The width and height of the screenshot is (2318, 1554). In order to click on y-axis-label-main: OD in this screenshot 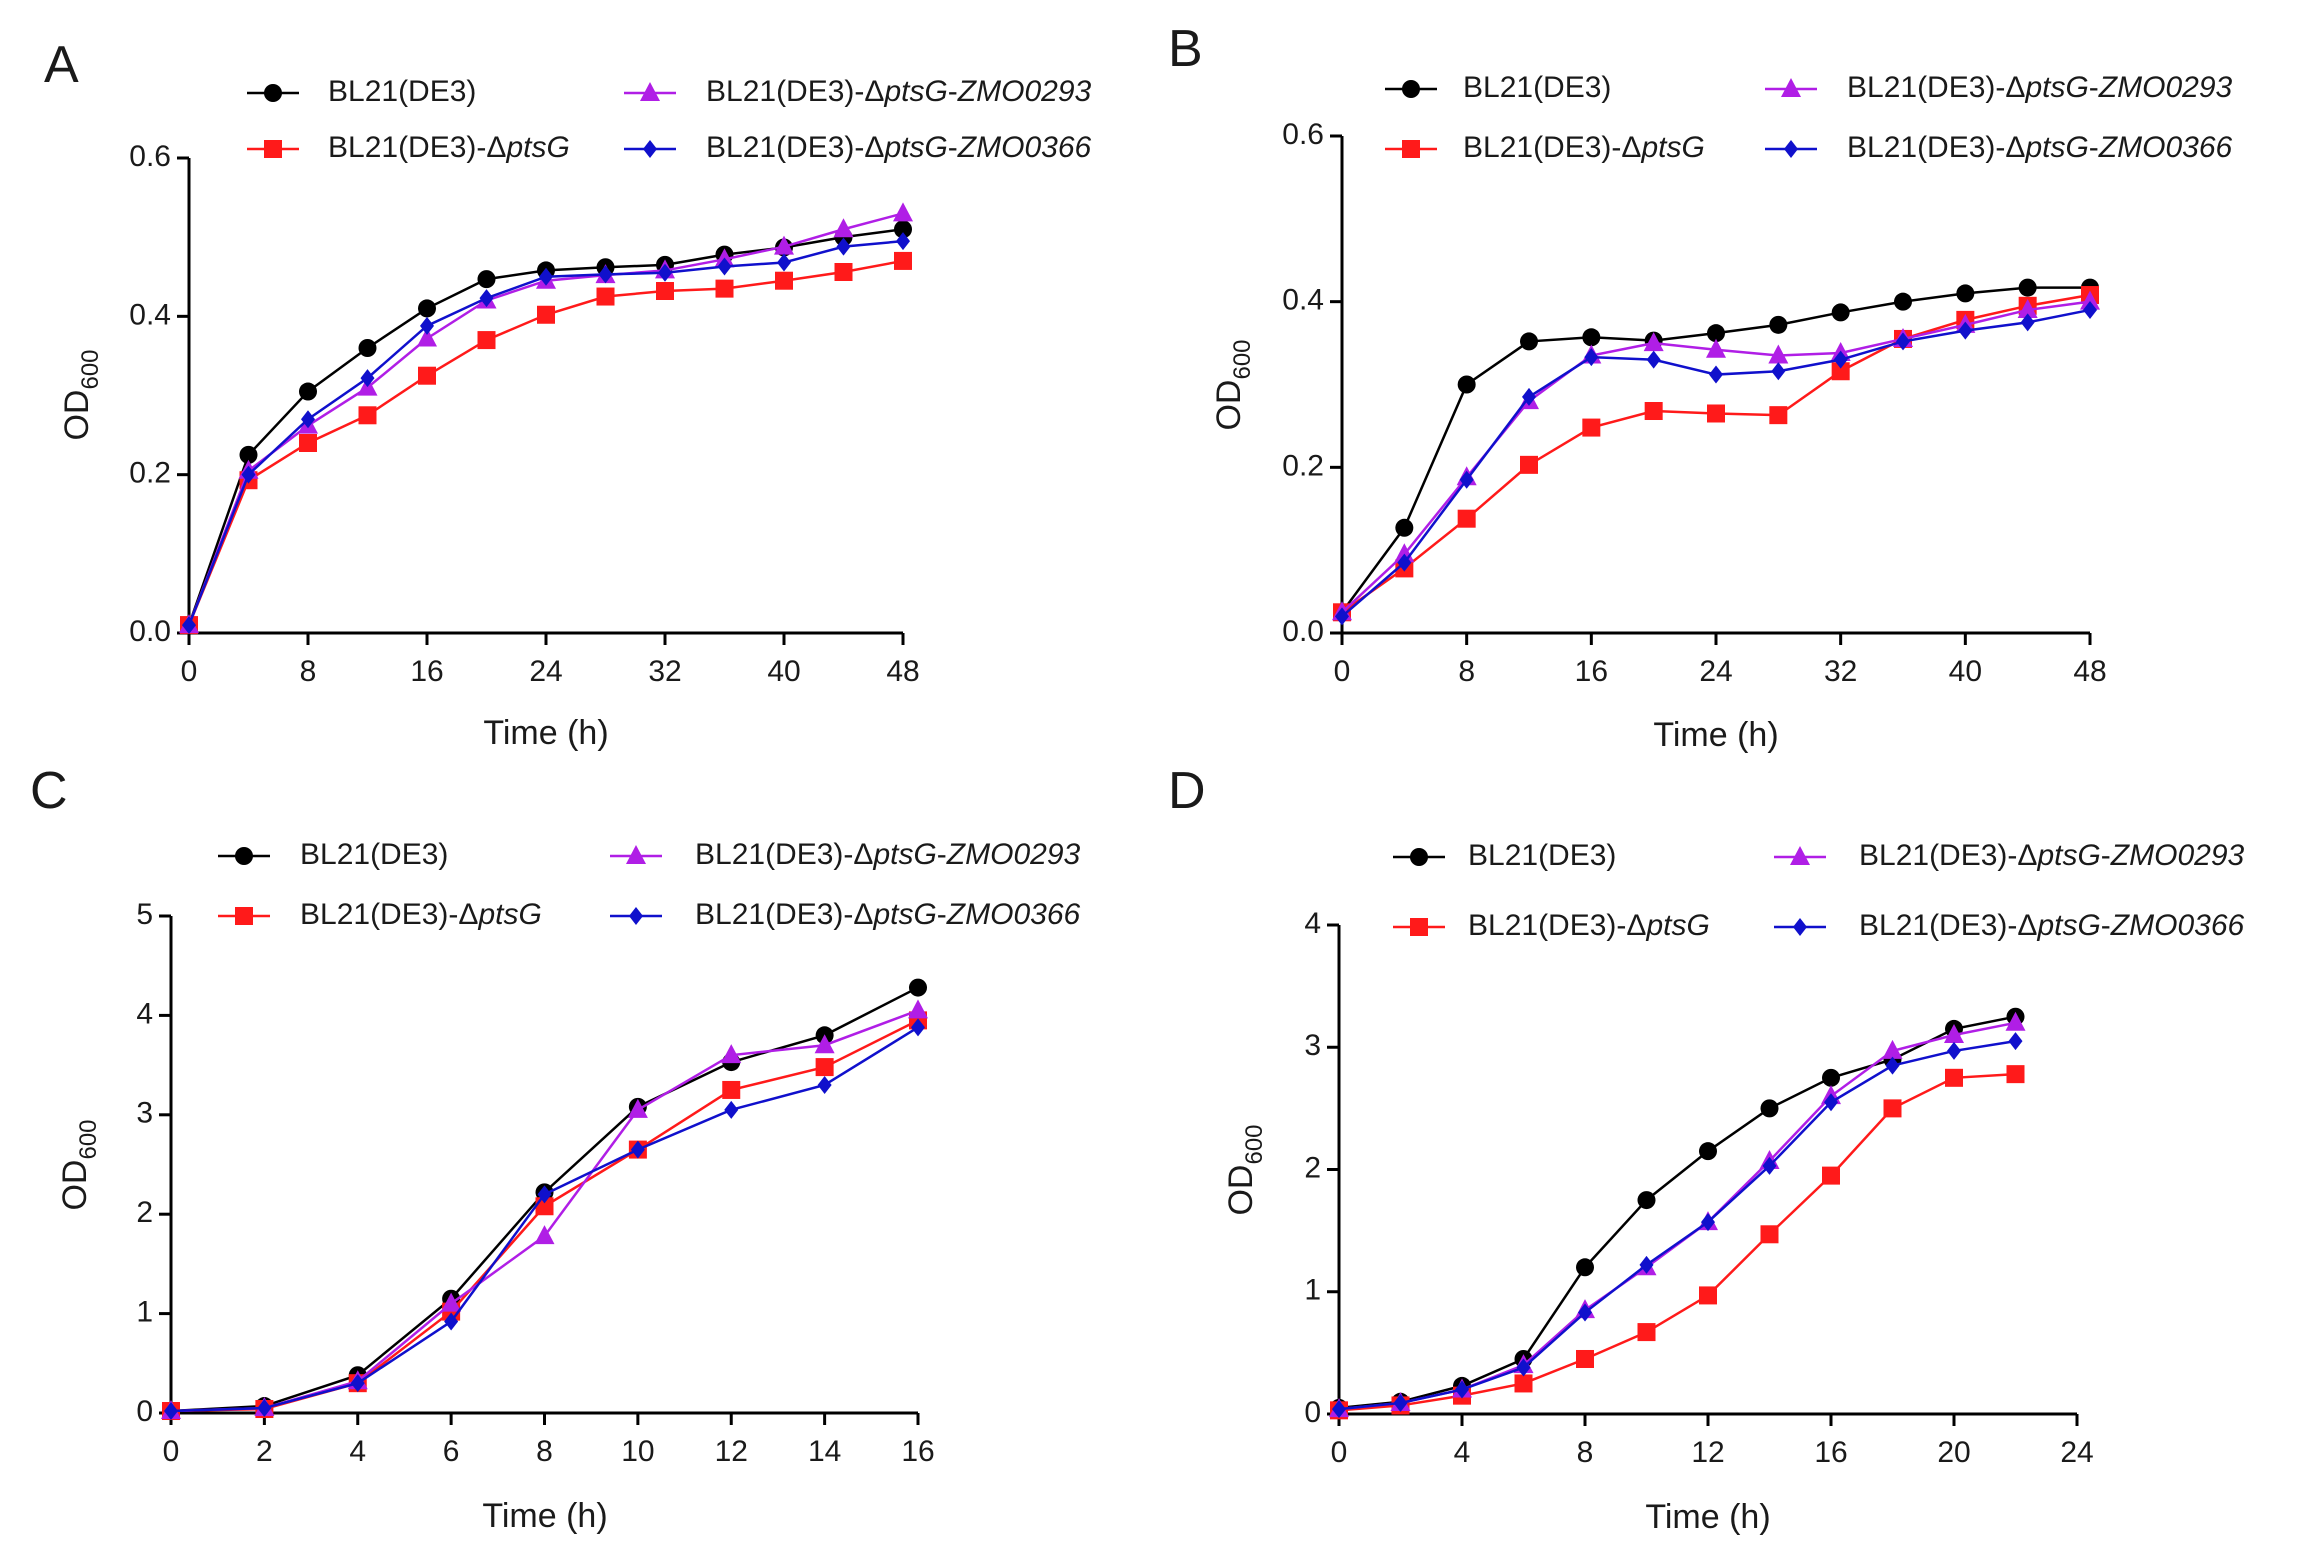, I will do `click(1241, 1190)`.